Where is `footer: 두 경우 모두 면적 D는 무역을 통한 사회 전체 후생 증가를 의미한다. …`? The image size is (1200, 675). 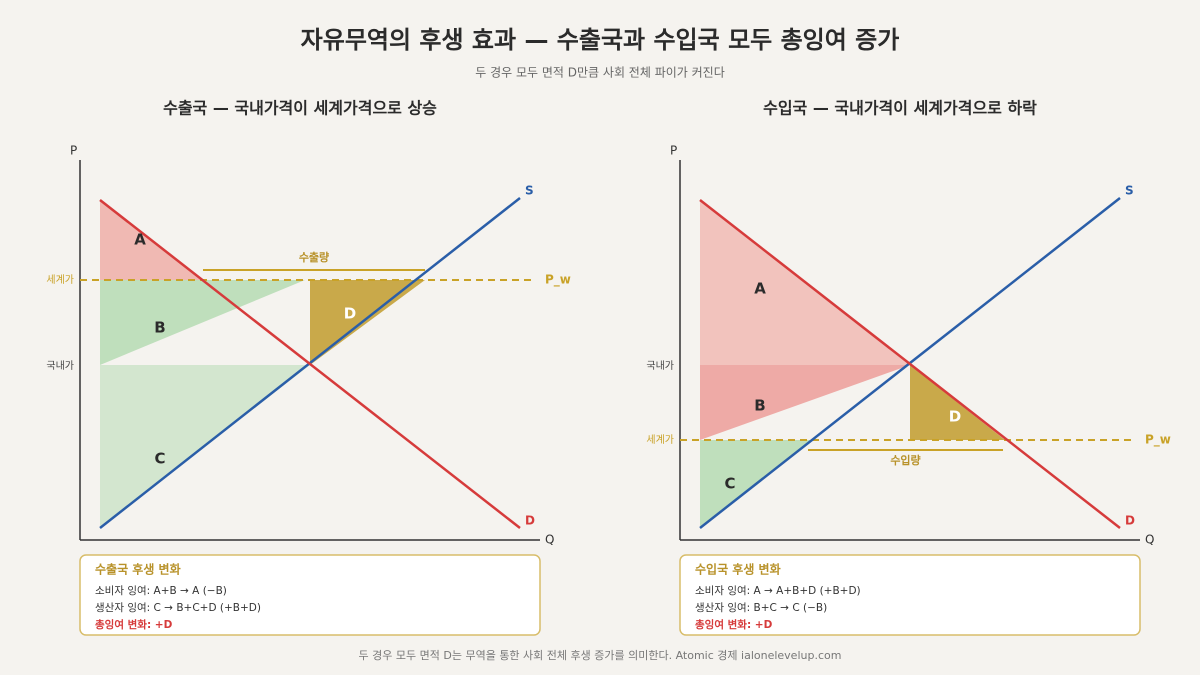 footer: 두 경우 모두 면적 D는 무역을 통한 사회 전체 후생 증가를 의미한다. … is located at coordinates (600, 655).